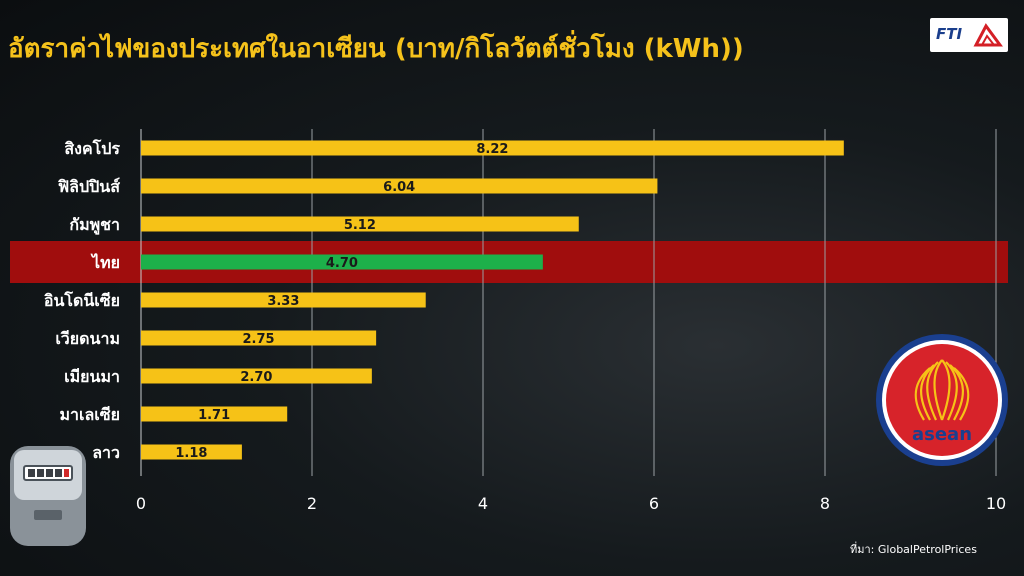 The height and width of the screenshot is (576, 1024). I want to click on x-tick-label-0: 0, so click(141, 503).